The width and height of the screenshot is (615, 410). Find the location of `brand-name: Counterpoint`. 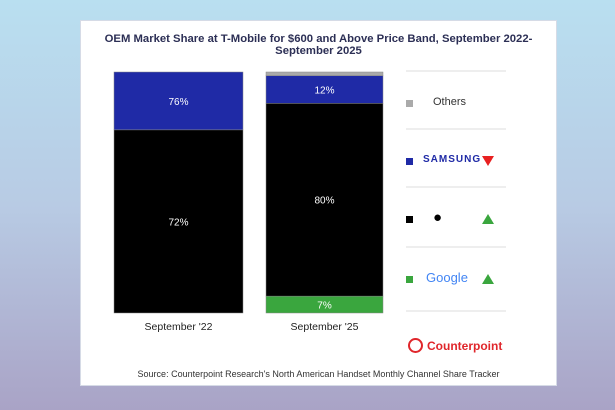

brand-name: Counterpoint is located at coordinates (465, 346).